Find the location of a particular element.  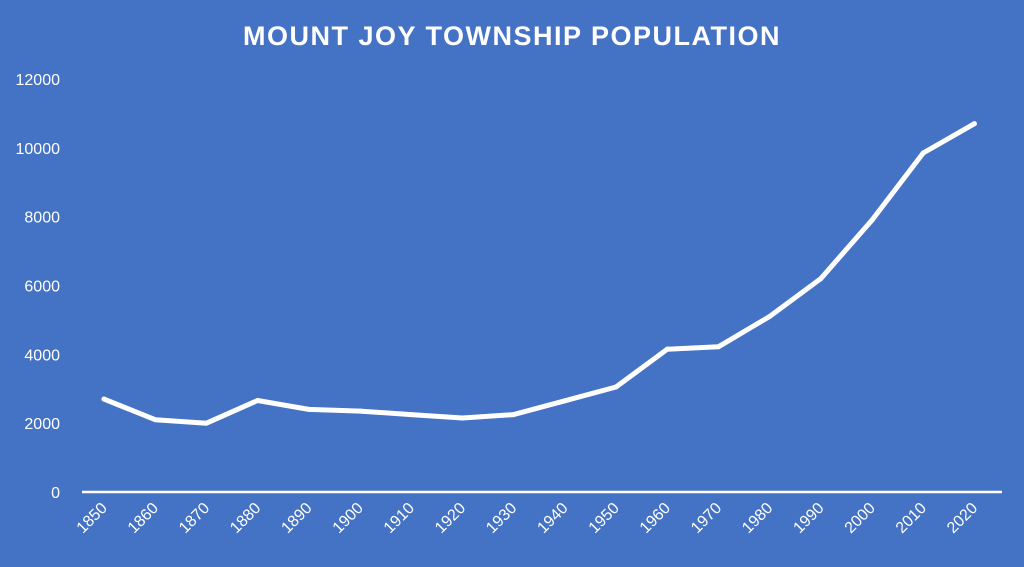

x-tick-label: 1890 is located at coordinates (296, 518).